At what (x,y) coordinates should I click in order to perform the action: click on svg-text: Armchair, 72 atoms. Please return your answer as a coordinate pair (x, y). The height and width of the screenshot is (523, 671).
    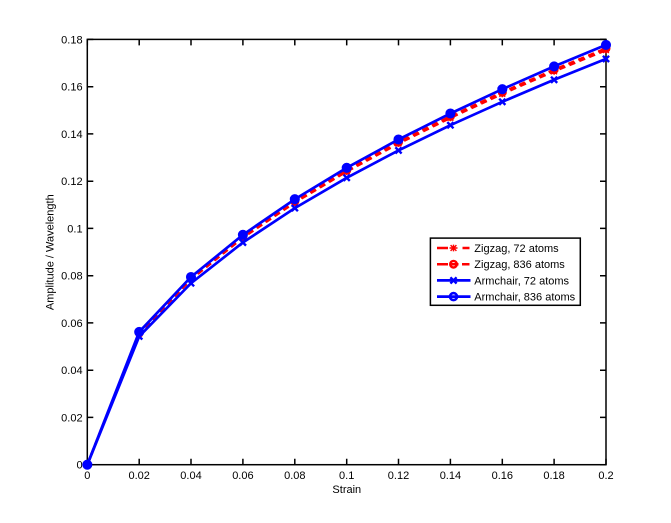
    Looking at the image, I should click on (521, 281).